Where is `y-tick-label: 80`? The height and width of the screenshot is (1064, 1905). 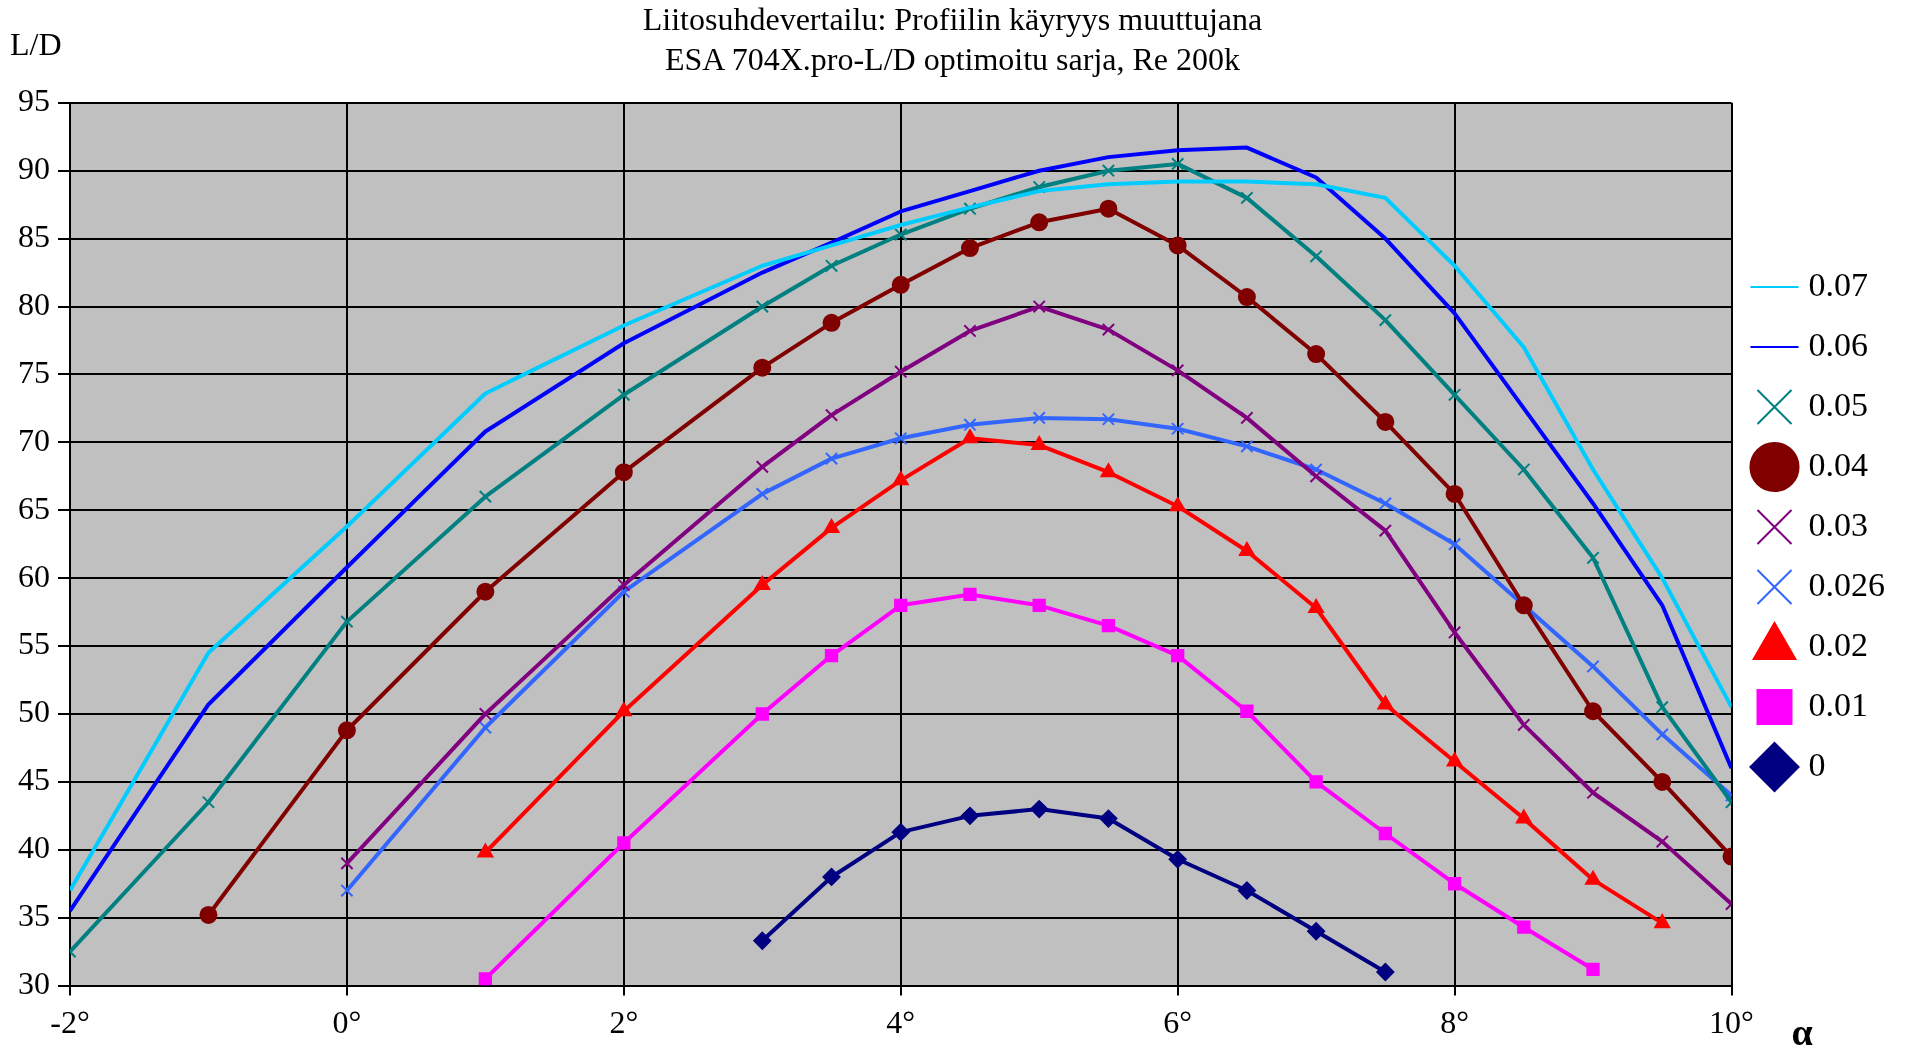
y-tick-label: 80 is located at coordinates (34, 303).